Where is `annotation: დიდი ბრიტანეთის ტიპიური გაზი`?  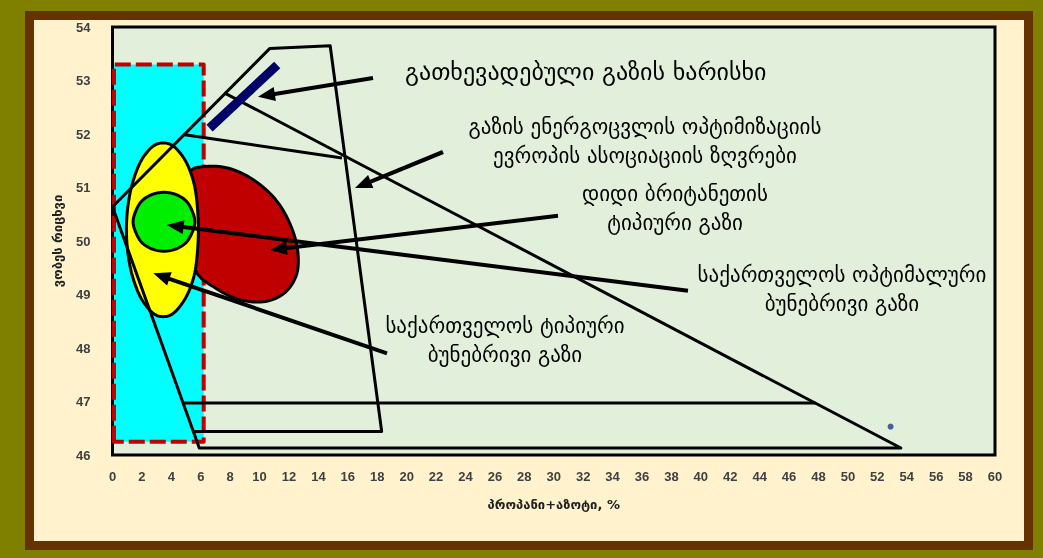
annotation: დიდი ბრიტანეთის ტიპიური გაზი is located at coordinates (675, 209).